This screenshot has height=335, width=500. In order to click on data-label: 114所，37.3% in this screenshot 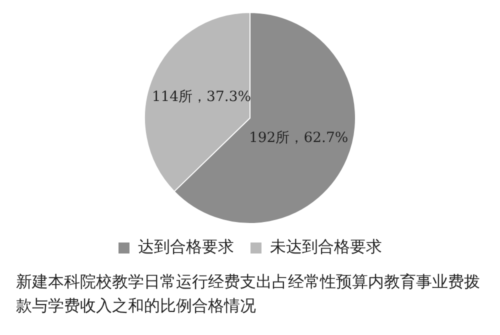, I will do `click(202, 97)`.